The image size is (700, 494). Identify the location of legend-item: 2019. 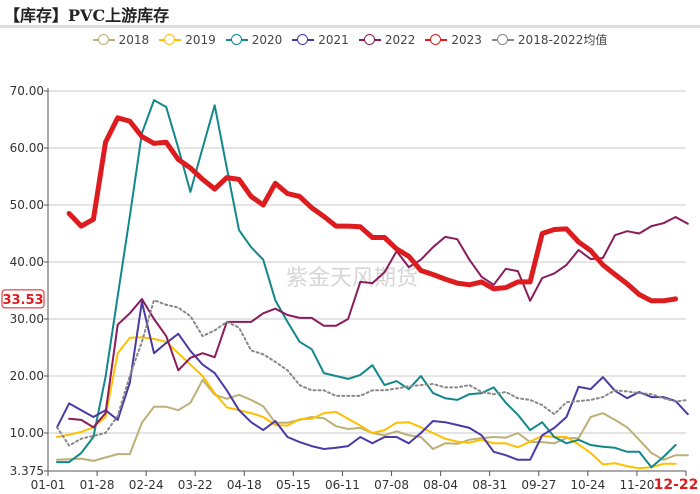
(187, 40).